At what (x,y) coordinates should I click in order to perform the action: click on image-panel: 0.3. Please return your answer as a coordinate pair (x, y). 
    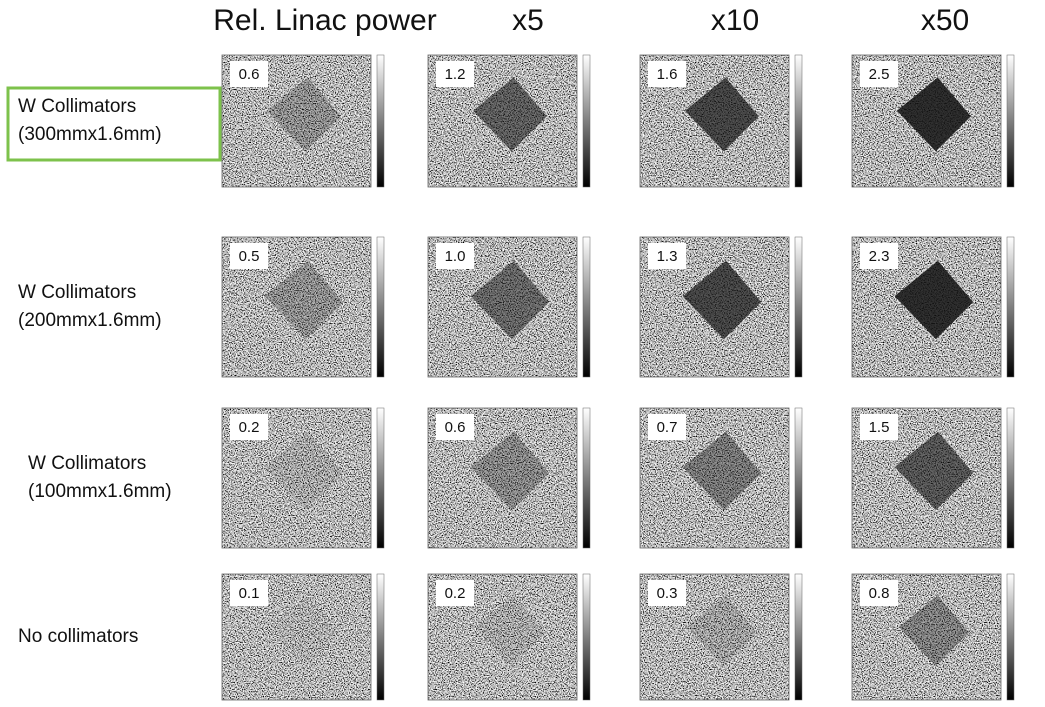
    Looking at the image, I should click on (721, 637).